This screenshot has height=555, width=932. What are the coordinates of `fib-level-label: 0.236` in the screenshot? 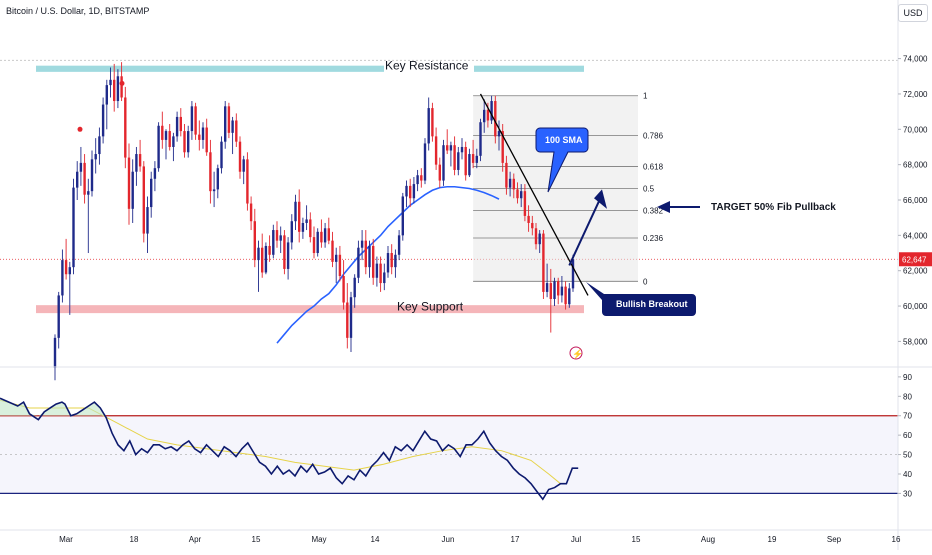 It's located at (653, 238).